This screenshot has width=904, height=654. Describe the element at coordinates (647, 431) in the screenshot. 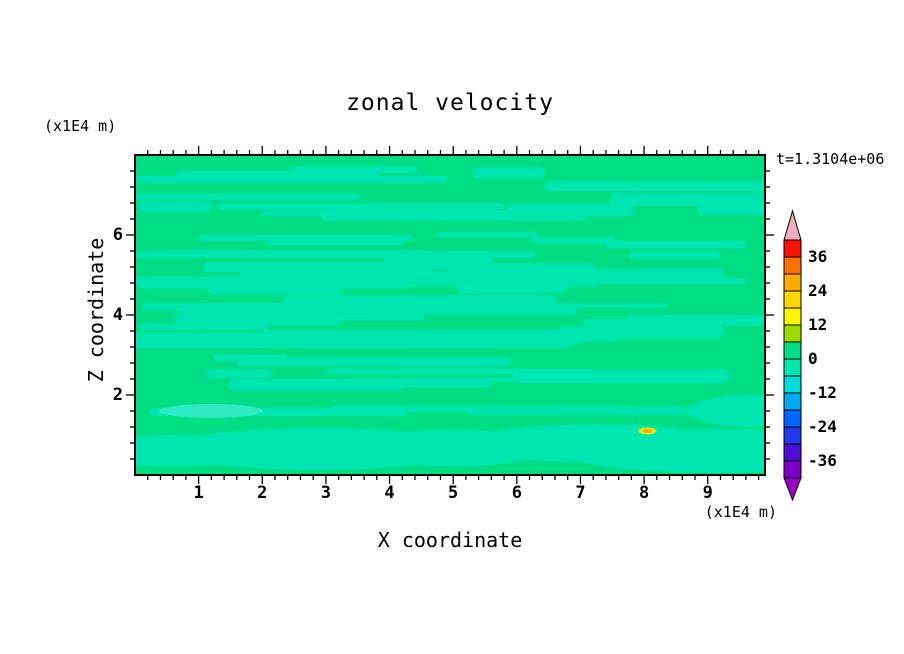

I see `anomaly-patch-inner` at that location.